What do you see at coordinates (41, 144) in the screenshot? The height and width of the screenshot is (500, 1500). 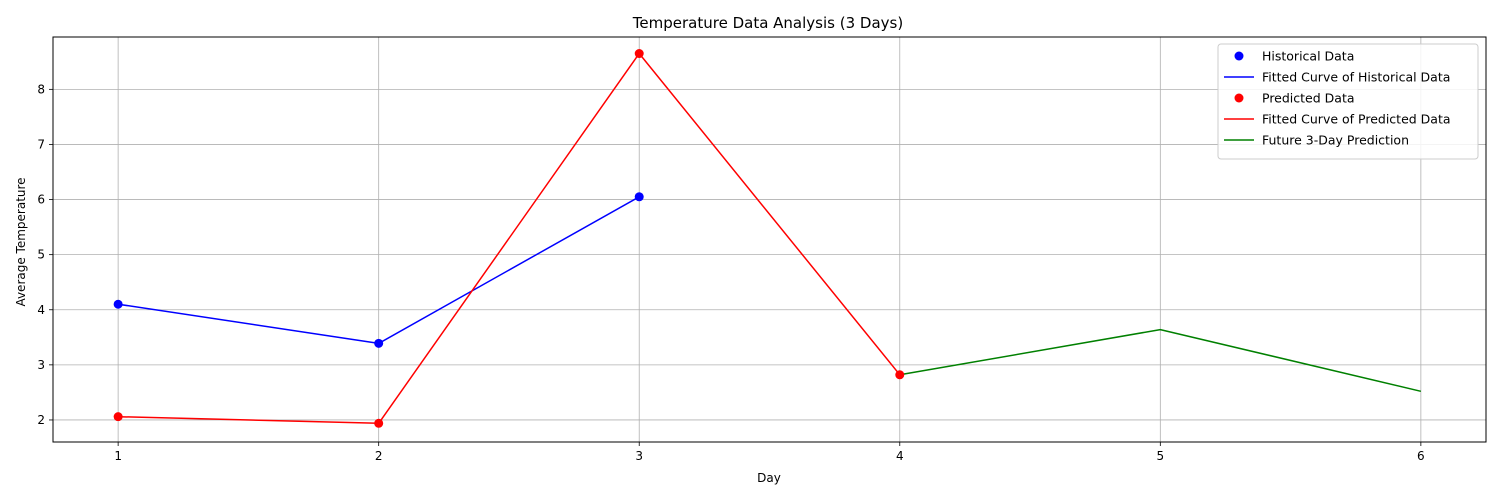 I see `y-tick-label: 7` at bounding box center [41, 144].